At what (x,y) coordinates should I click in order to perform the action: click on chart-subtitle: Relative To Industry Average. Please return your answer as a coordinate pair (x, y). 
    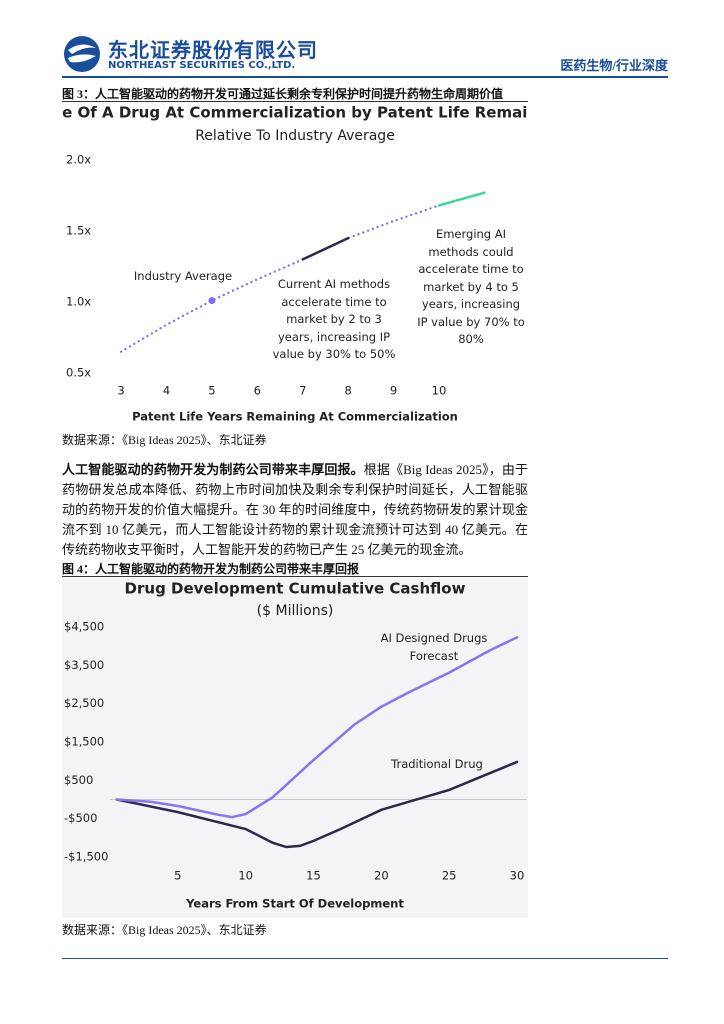
    Looking at the image, I should click on (295, 136).